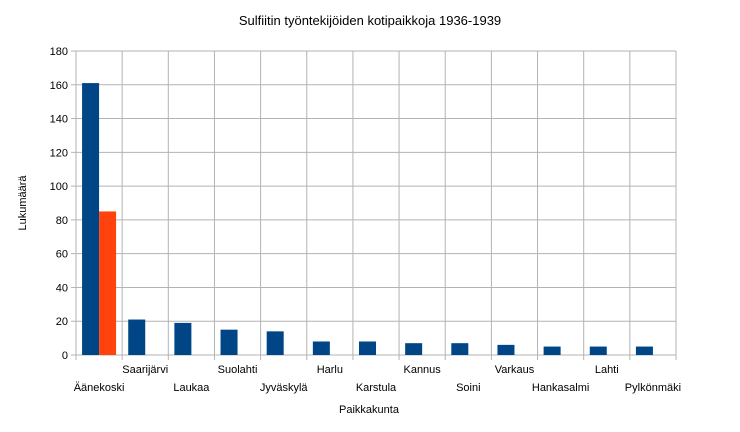  What do you see at coordinates (59, 204) in the screenshot?
I see `y-axis-ticks: 0 20 40 60 80 100 120 140 160 180` at bounding box center [59, 204].